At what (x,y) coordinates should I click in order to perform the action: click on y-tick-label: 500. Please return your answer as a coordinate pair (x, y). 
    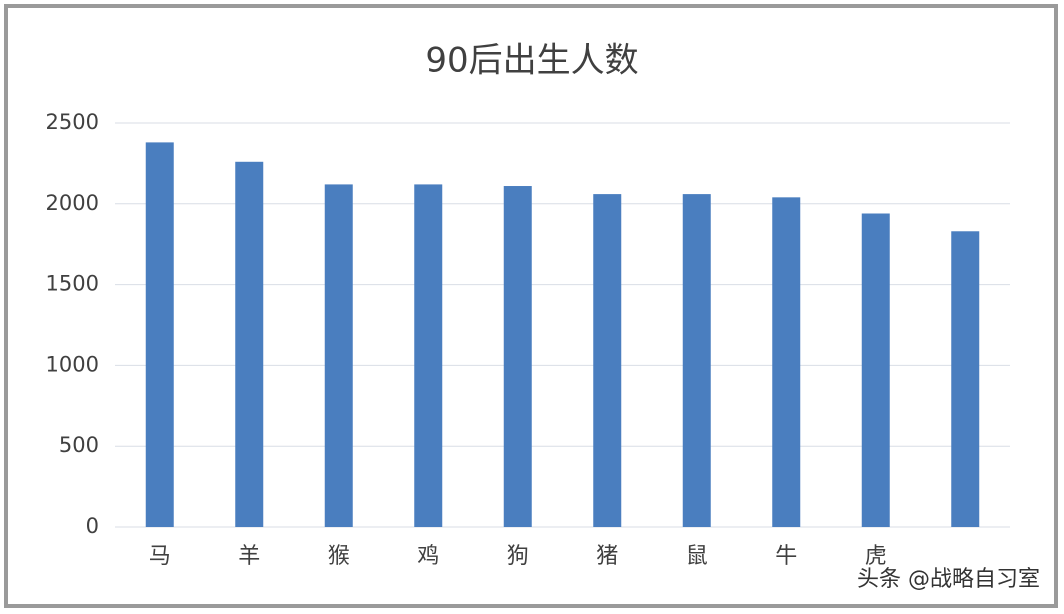
    Looking at the image, I should click on (79, 445).